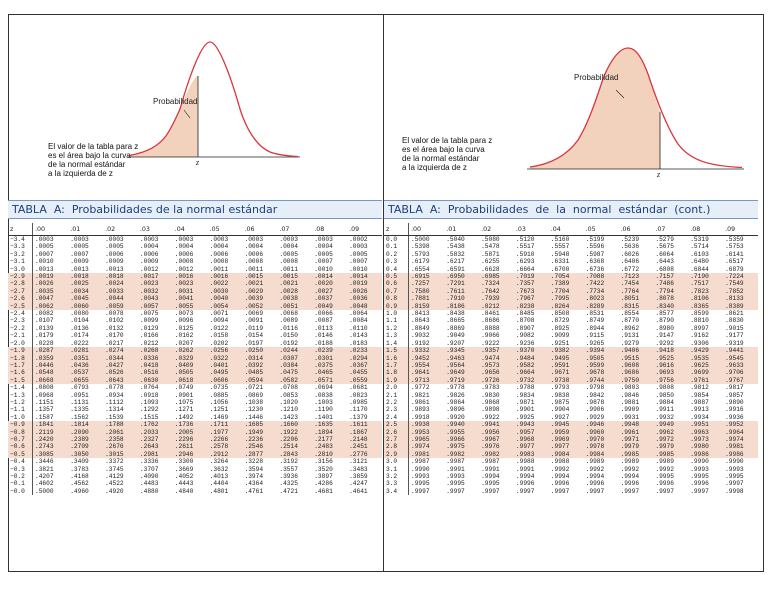  I want to click on z-value-cell: 0.7, so click(396, 291).